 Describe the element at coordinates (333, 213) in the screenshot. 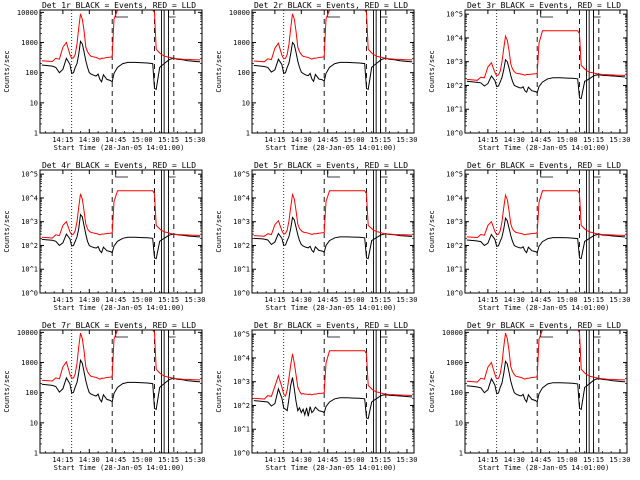

I see `lld-series-line` at that location.